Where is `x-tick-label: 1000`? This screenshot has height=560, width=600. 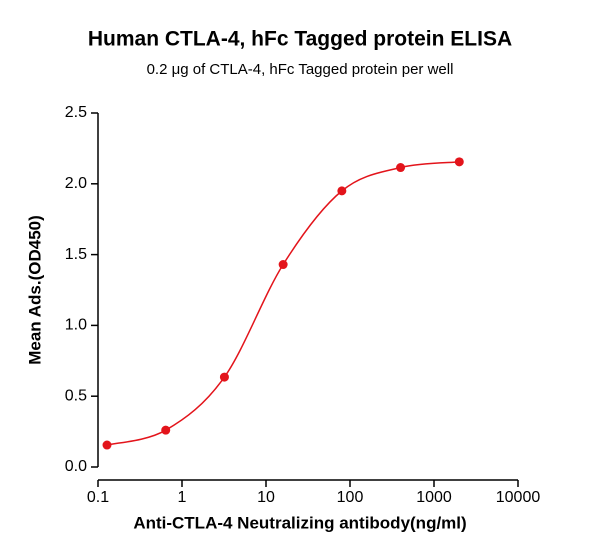
x-tick-label: 1000 is located at coordinates (434, 497).